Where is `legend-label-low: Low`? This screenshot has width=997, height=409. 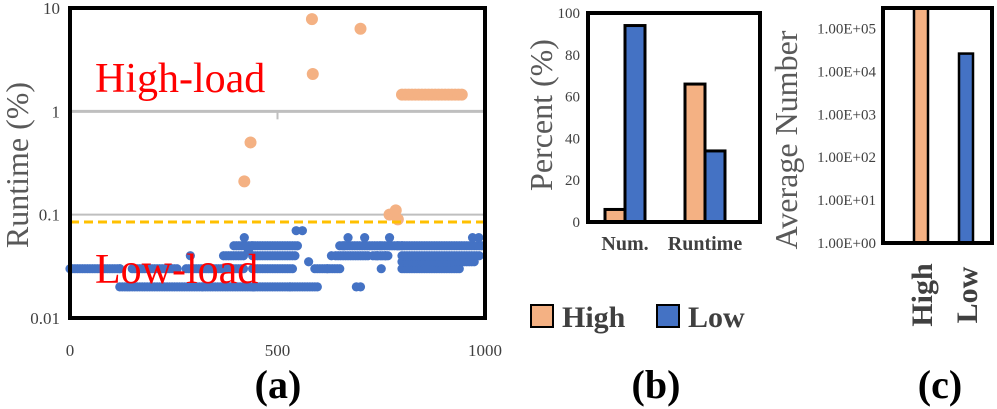 legend-label-low: Low is located at coordinates (716, 317).